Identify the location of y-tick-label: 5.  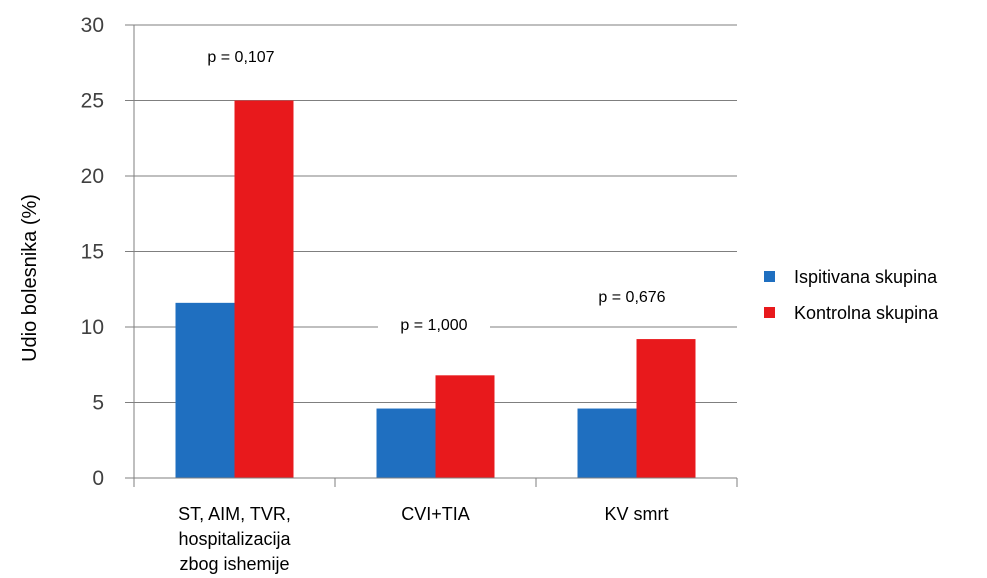
(98, 403).